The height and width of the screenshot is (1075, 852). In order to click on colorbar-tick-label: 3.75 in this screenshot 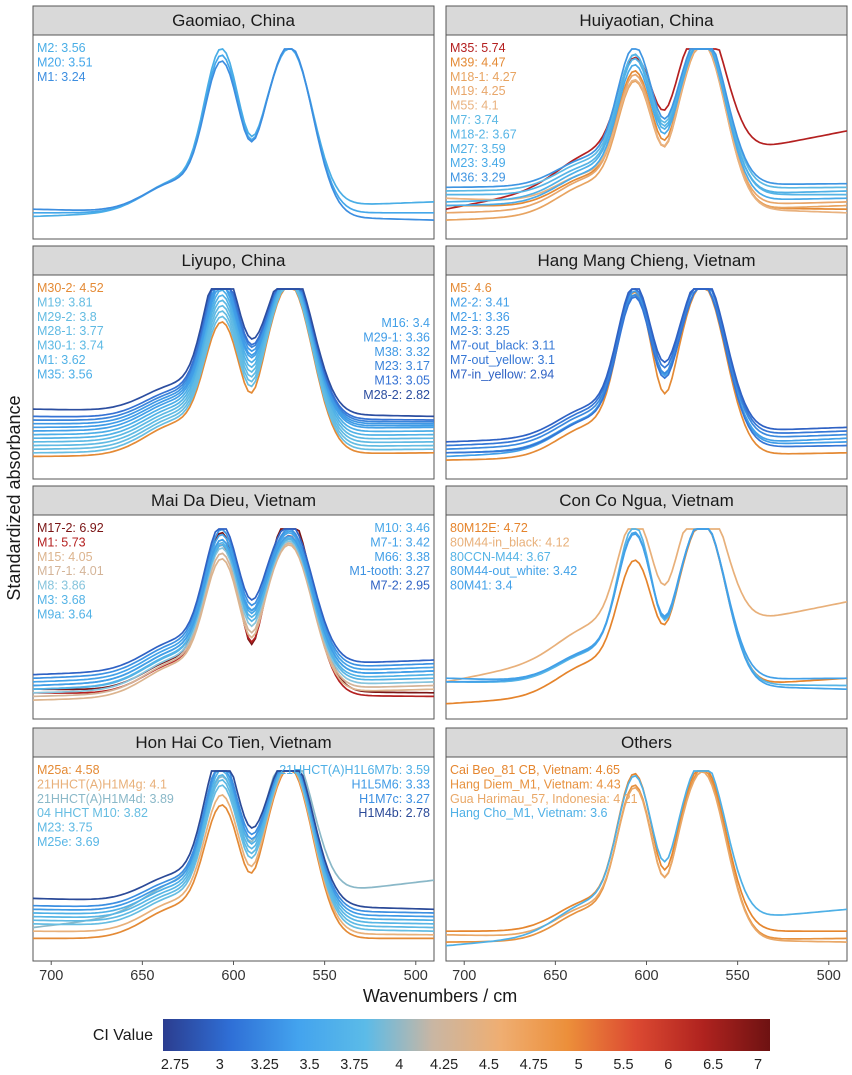, I will do `click(354, 1065)`.